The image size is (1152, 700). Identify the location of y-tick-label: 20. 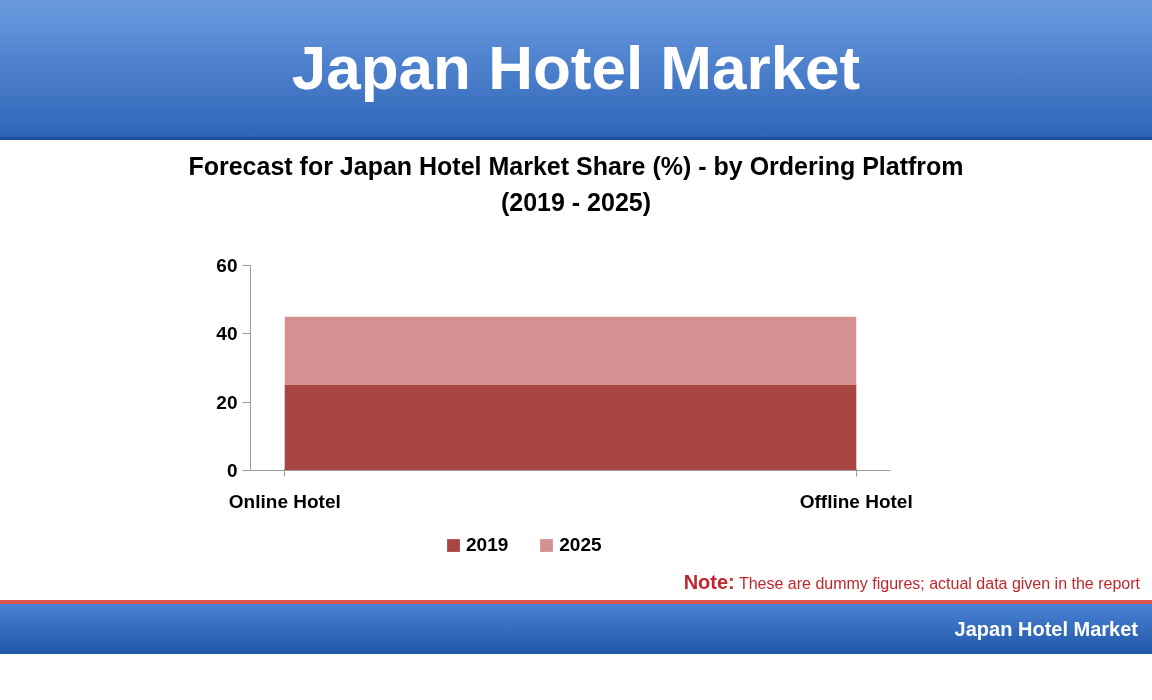
(227, 402).